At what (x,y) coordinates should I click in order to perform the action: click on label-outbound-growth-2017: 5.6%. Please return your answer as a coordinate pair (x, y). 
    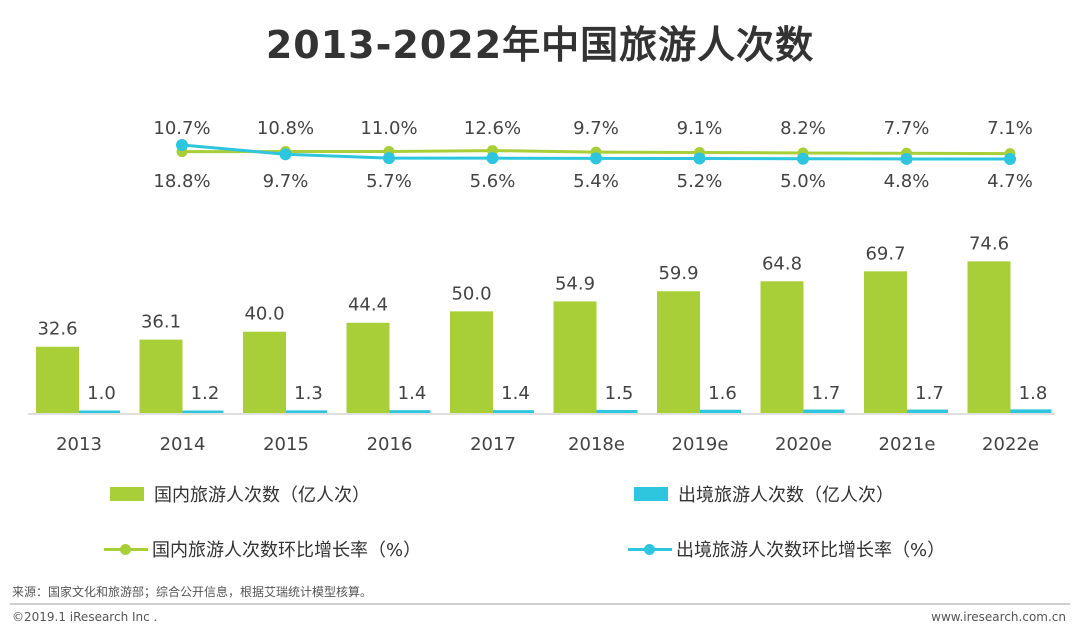
    Looking at the image, I should click on (493, 181).